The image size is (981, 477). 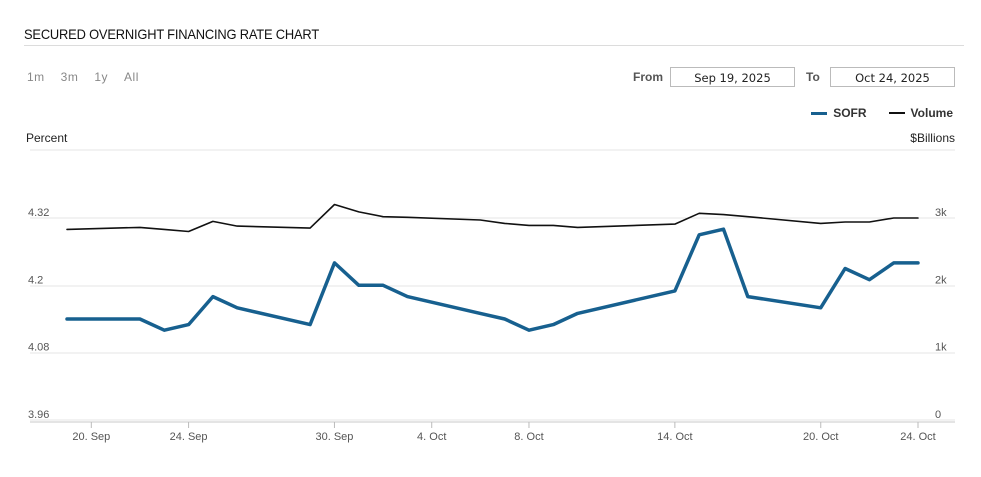 I want to click on right-axis-tick-label: 3k, so click(x=941, y=213).